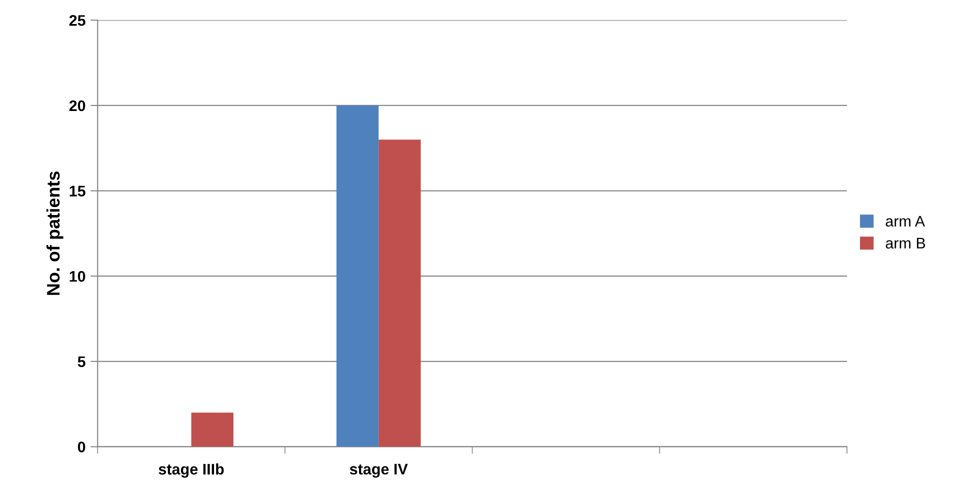  I want to click on y-tick-label: 25, so click(77, 20).